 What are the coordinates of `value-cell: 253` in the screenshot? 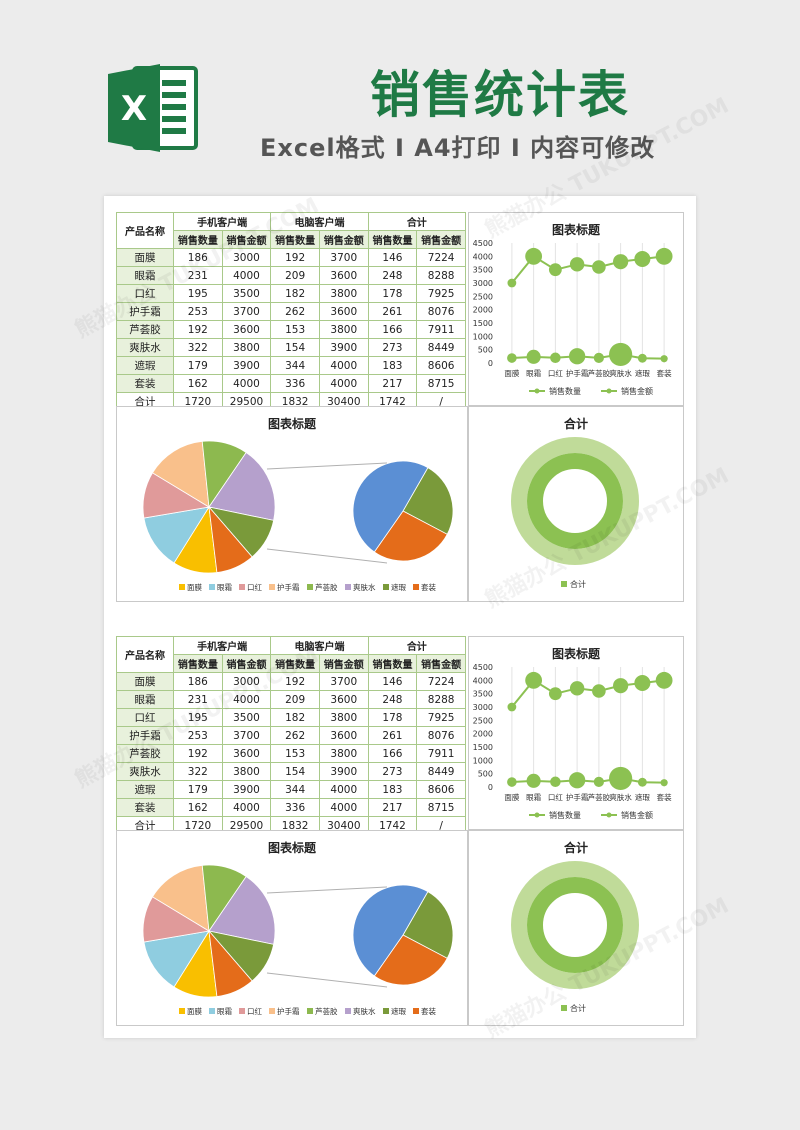 It's located at (198, 311).